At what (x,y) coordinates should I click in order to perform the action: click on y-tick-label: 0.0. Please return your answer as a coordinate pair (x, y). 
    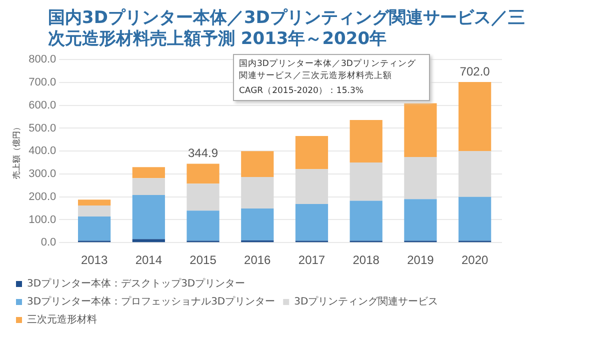
    Looking at the image, I should click on (48, 242).